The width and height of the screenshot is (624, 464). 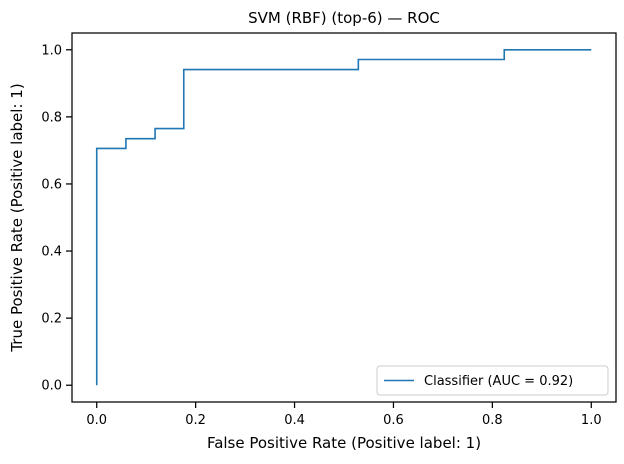 What do you see at coordinates (96, 420) in the screenshot?
I see `x-tick-label: 0.0` at bounding box center [96, 420].